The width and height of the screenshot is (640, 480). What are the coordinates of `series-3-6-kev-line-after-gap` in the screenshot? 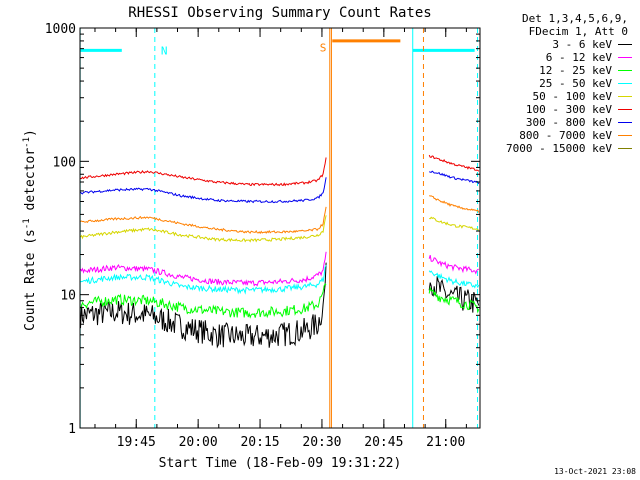 It's located at (454, 294).